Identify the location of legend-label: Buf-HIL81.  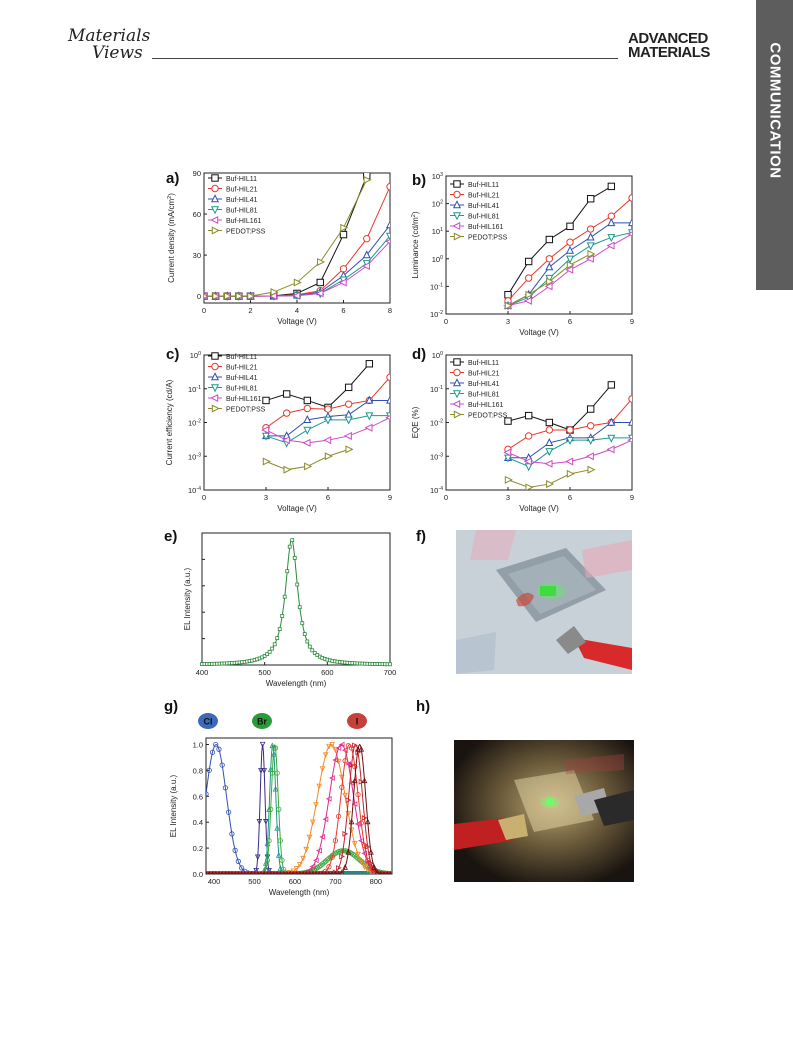
(242, 388).